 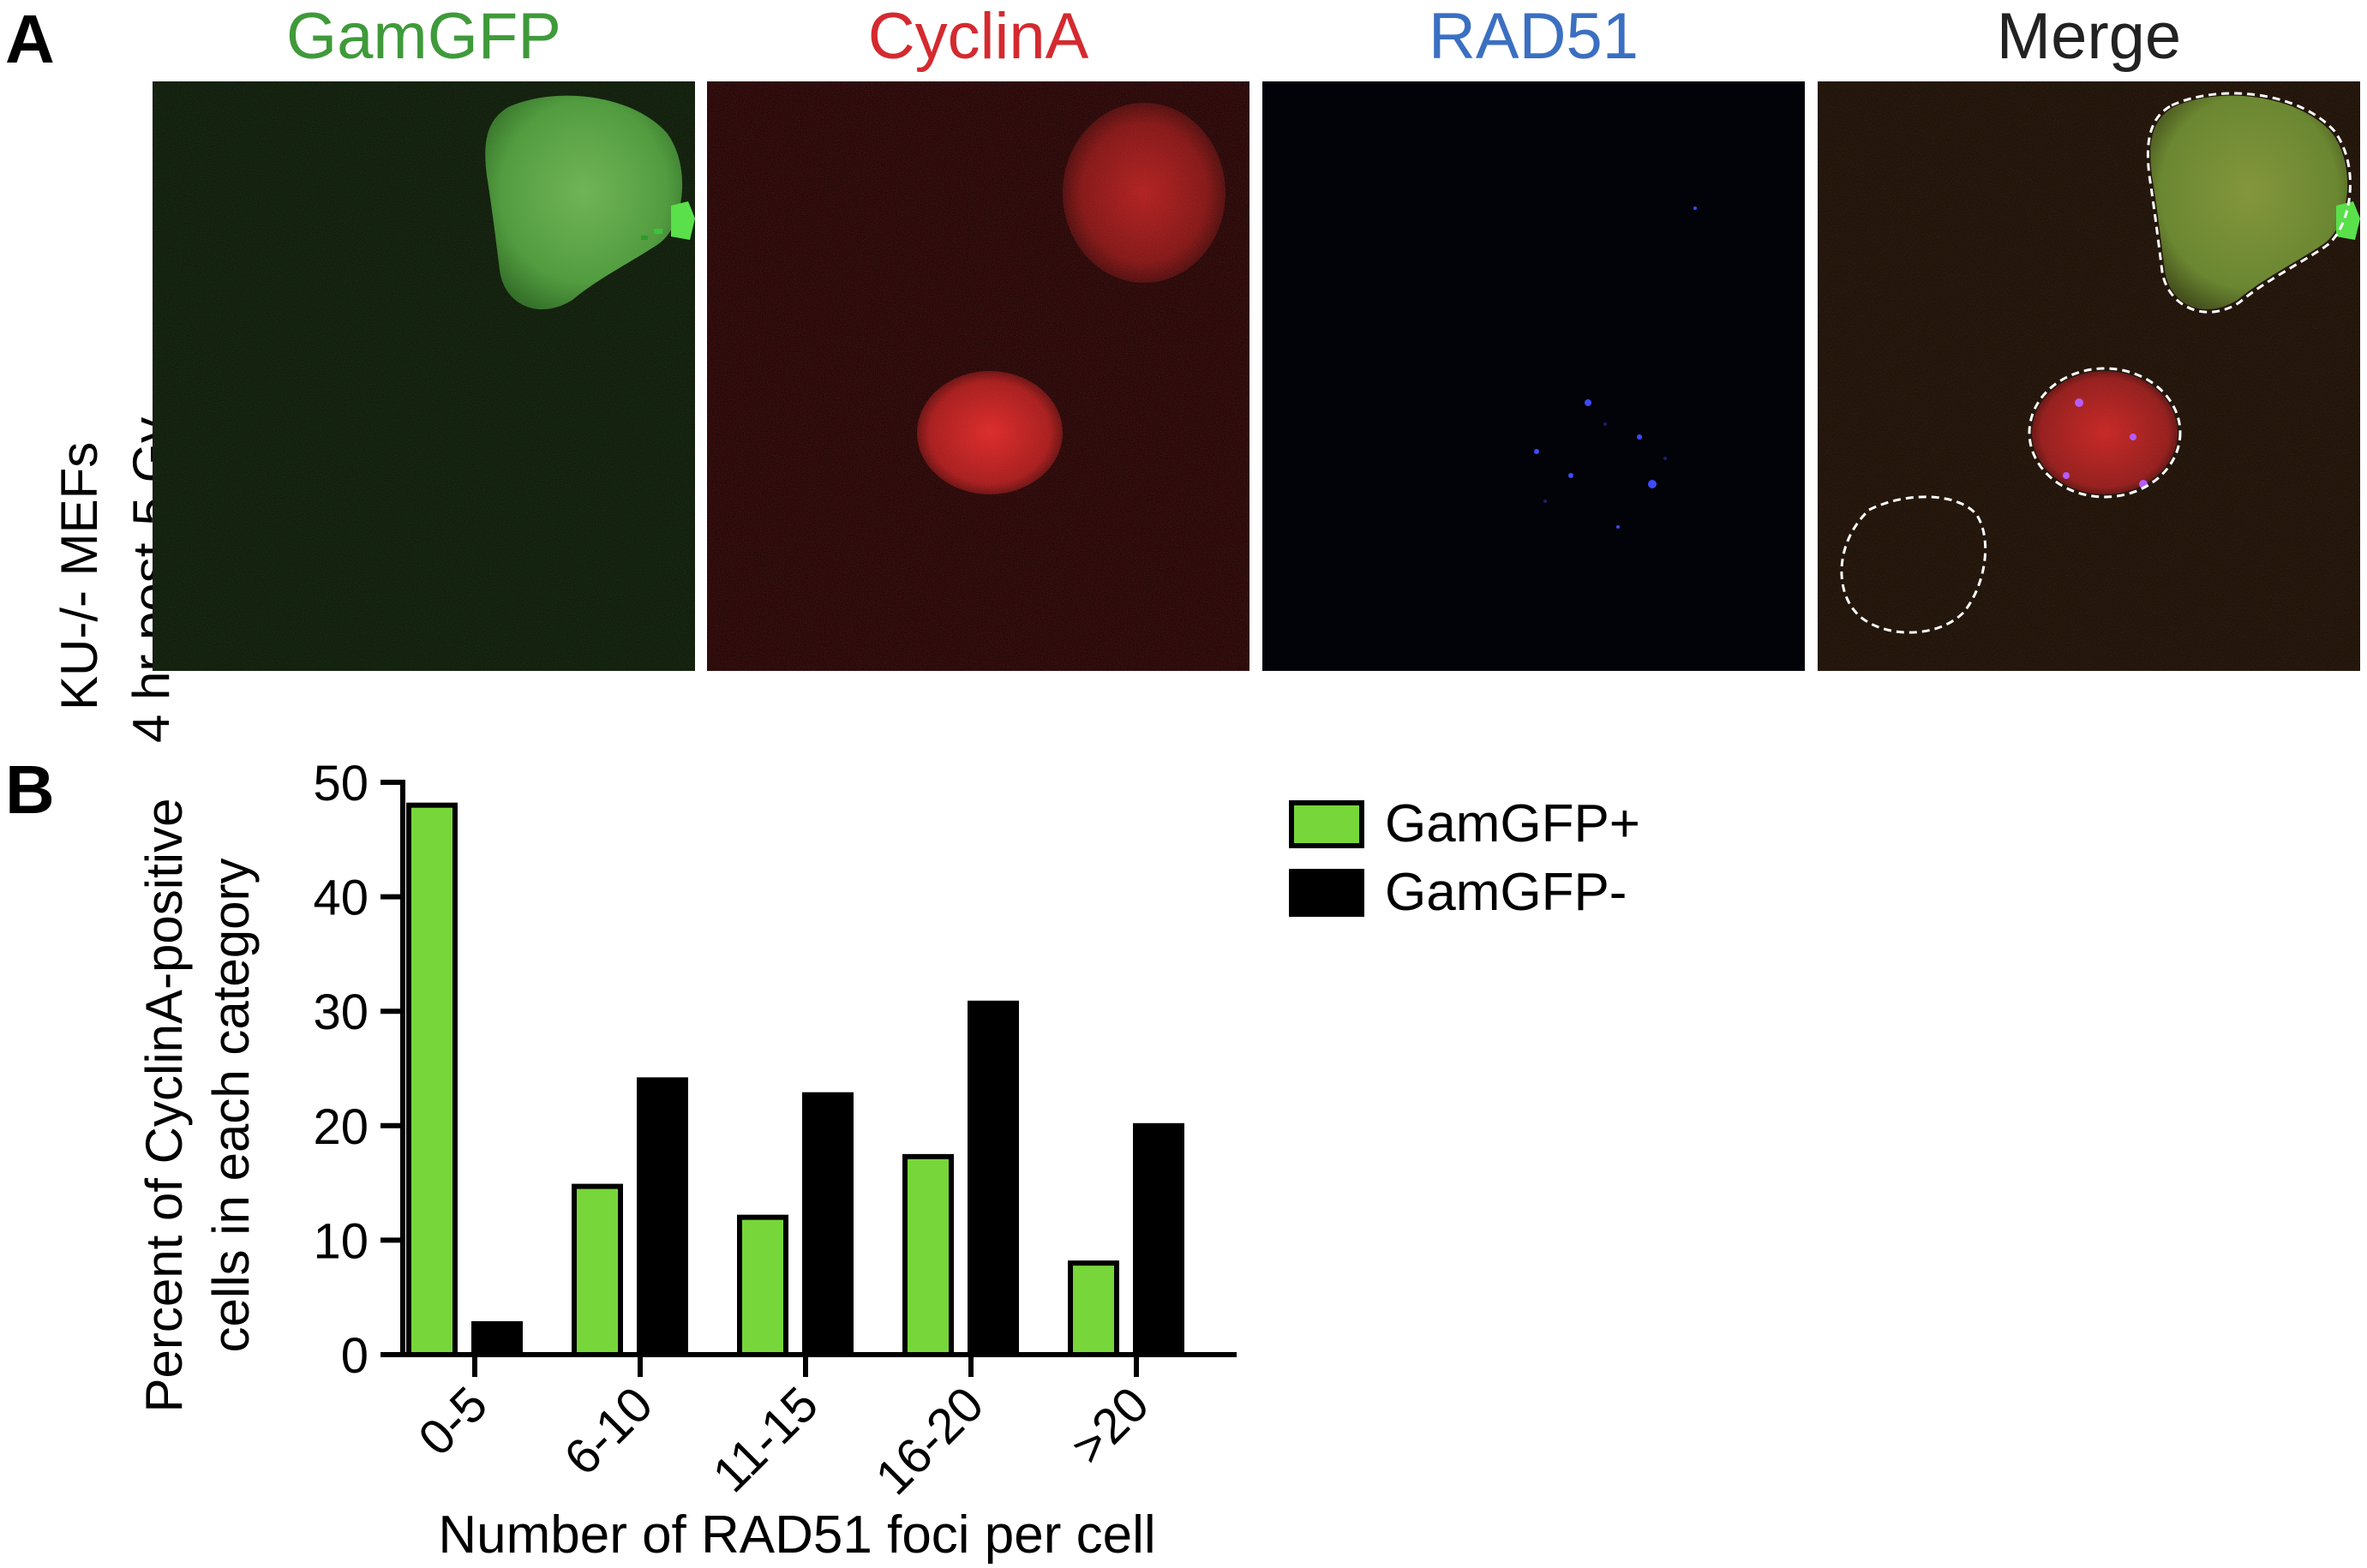 What do you see at coordinates (231, 1106) in the screenshot?
I see `y-axis-label-line-2: cells in each category` at bounding box center [231, 1106].